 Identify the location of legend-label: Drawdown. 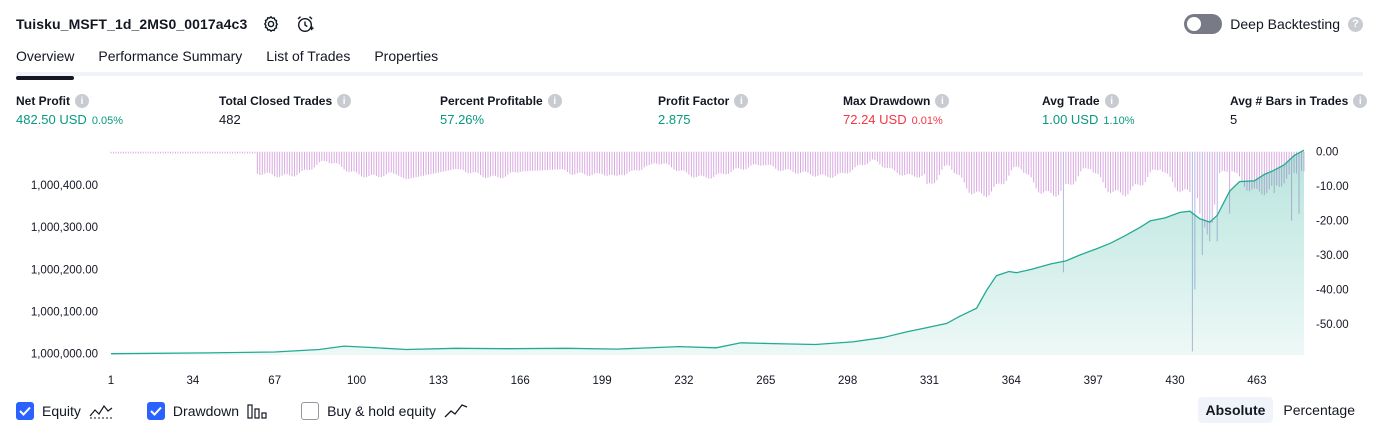
(206, 411).